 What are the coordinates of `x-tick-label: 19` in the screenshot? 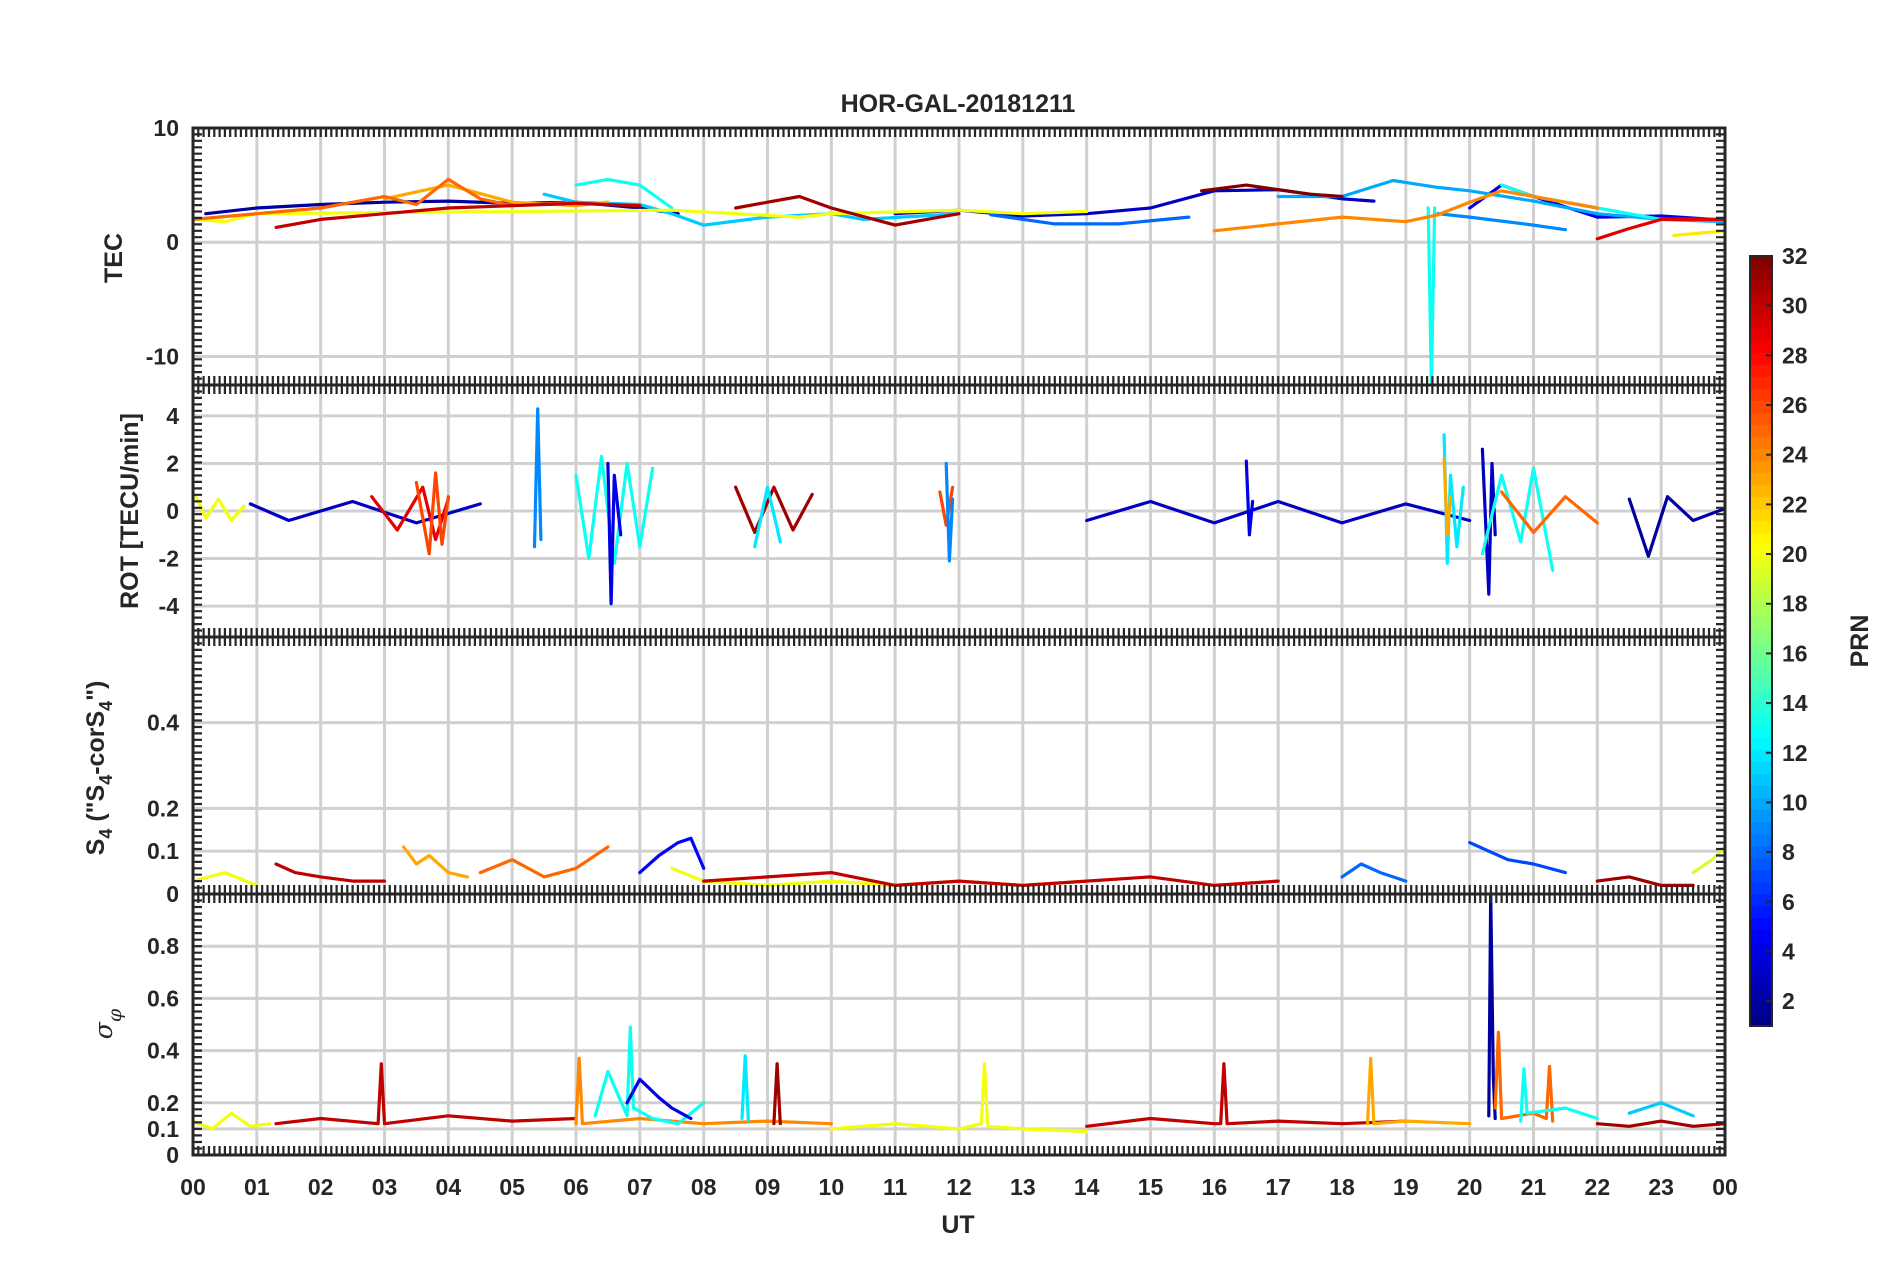 It's located at (1406, 1187).